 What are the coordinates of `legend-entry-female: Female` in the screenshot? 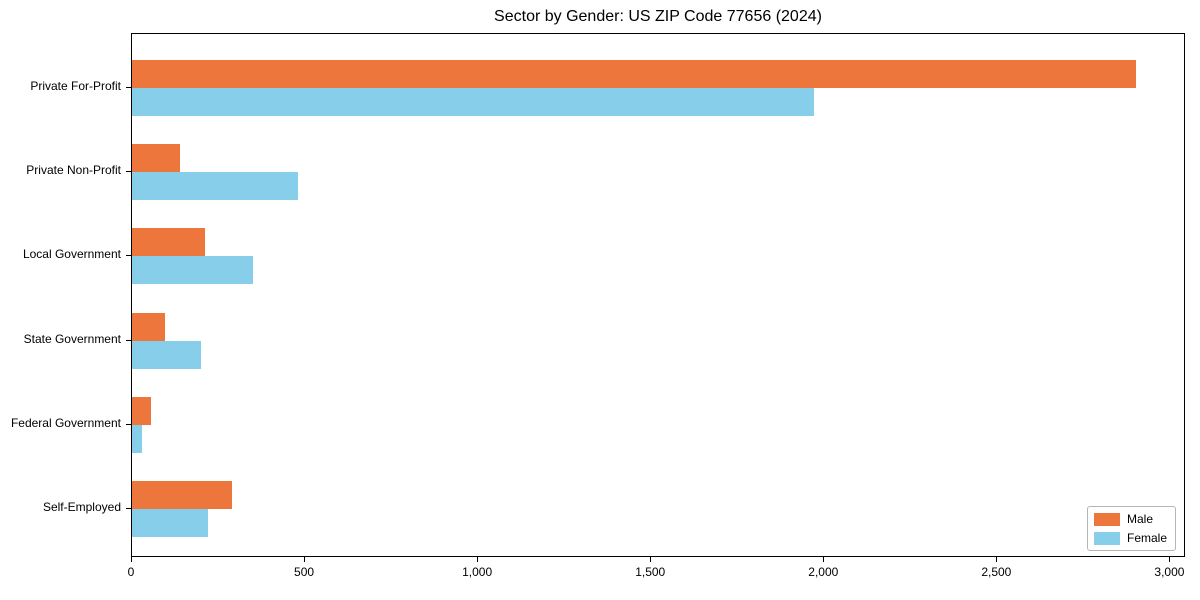 It's located at (1130, 538).